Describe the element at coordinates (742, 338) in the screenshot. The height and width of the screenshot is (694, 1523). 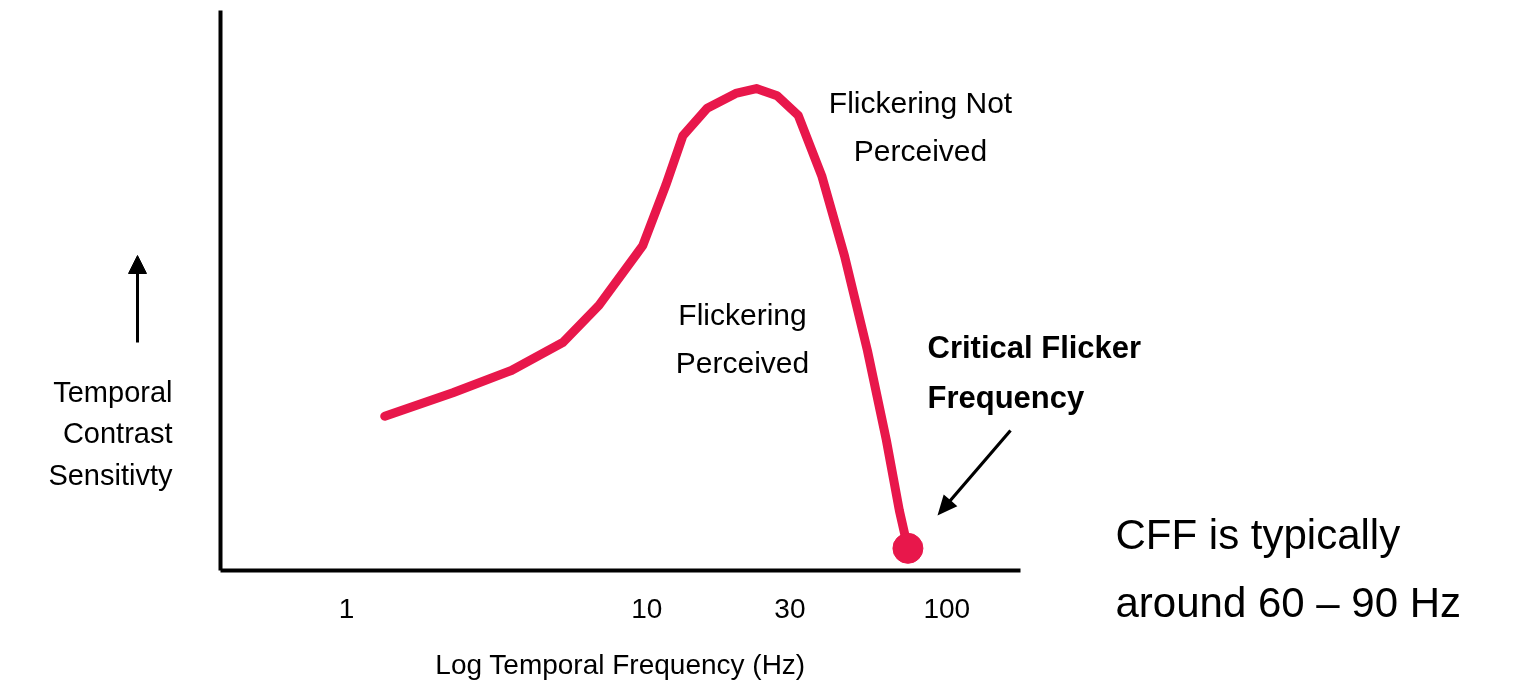
I see `annotation: Flickering Perceived` at that location.